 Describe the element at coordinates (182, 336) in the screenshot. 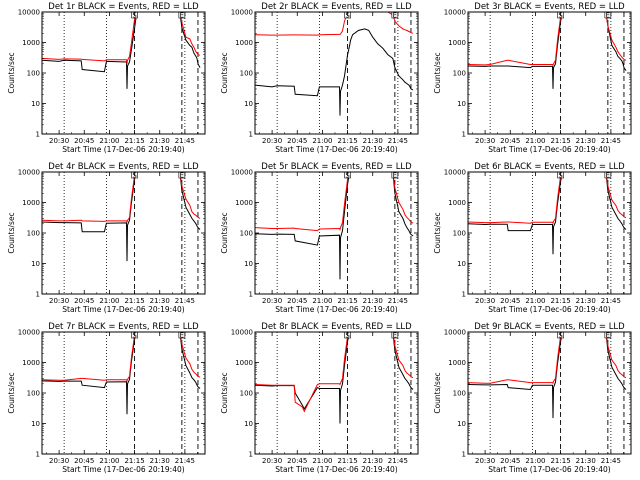

I see `event-marker-label: E` at that location.